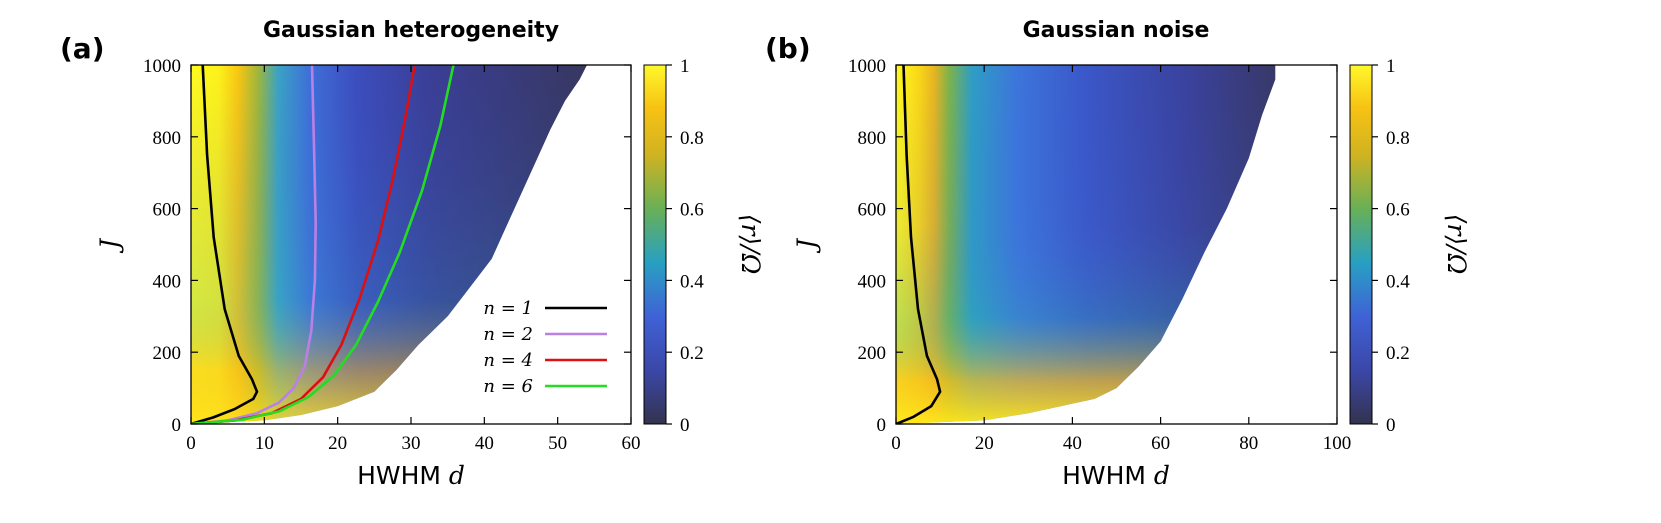  I want to click on x-tick-label-b: 60, so click(1160, 443).